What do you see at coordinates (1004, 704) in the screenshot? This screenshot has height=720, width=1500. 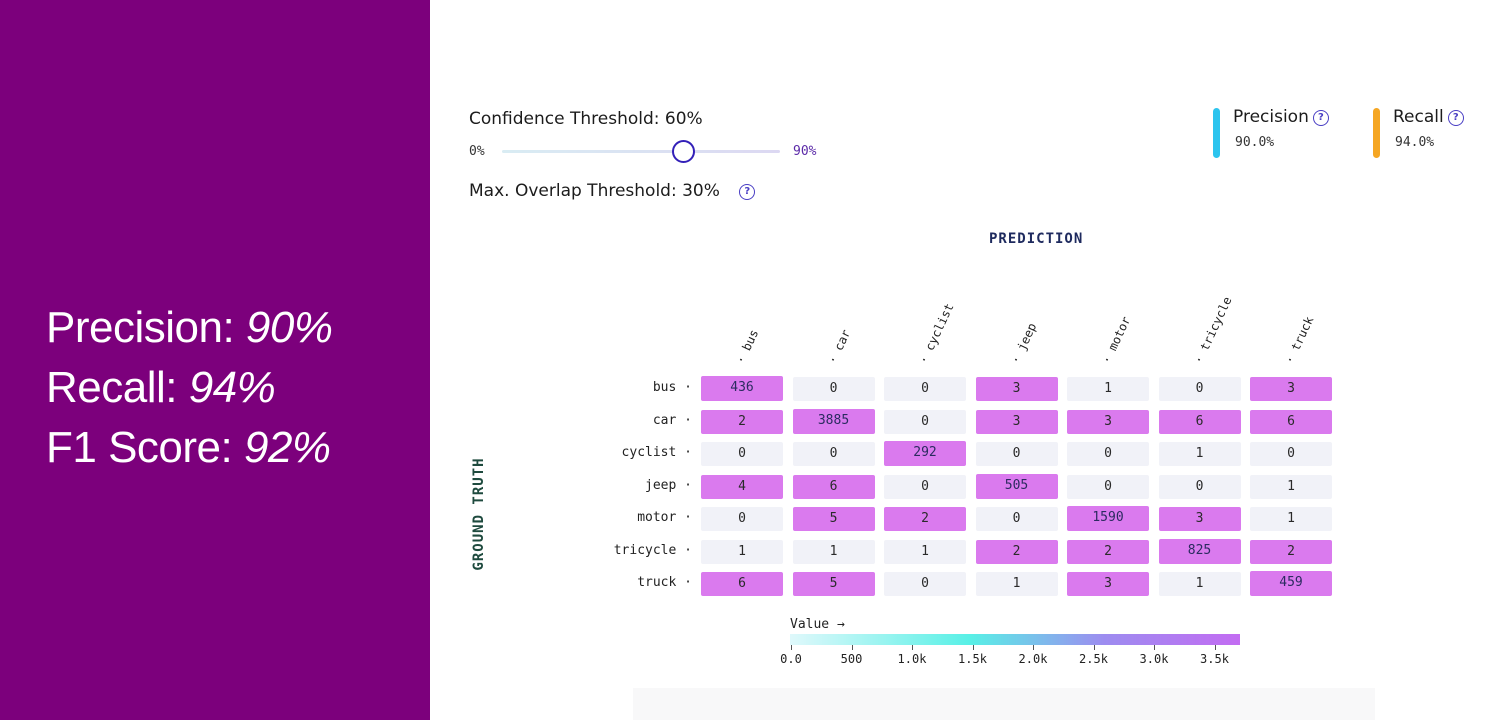 I see `bottom-panel` at bounding box center [1004, 704].